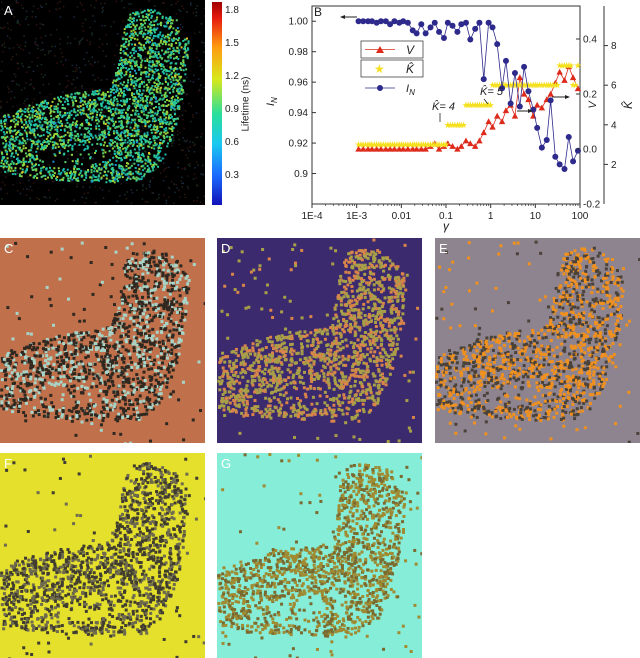 The image size is (640, 658). Describe the element at coordinates (614, 165) in the screenshot. I see `y-right2-tick-label: 2` at that location.